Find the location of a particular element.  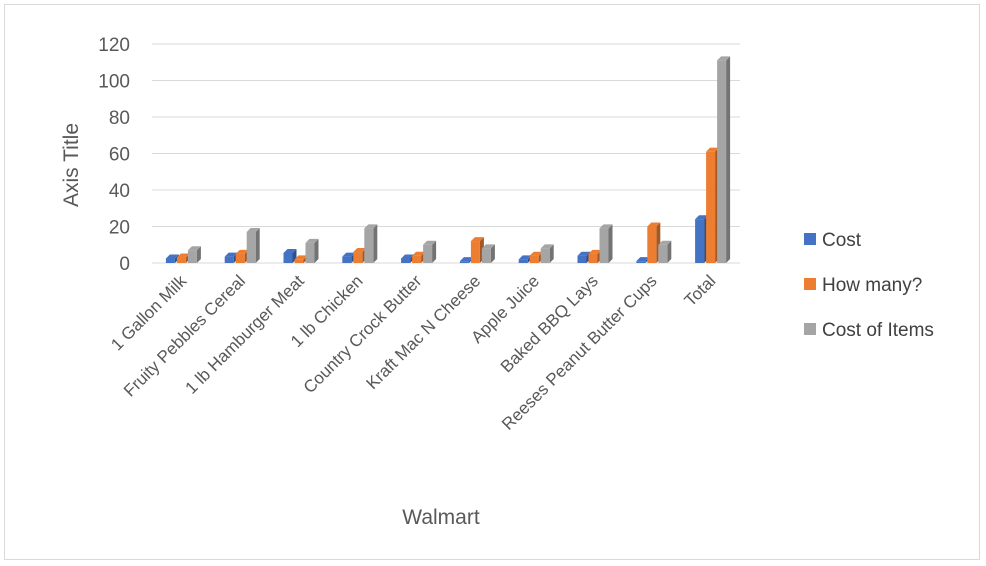

y-axis-ticks: 0 20 40 60 80 100 120 is located at coordinates (114, 155).